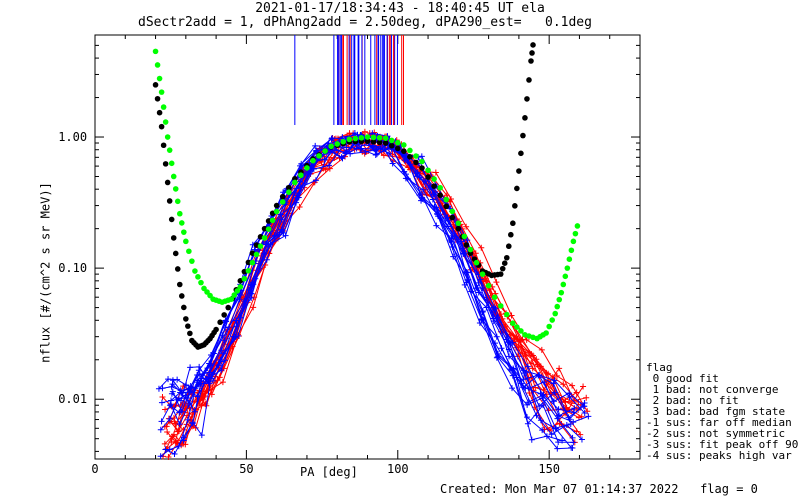  Describe the element at coordinates (73, 399) in the screenshot. I see `y-tick-label: 0.01` at that location.